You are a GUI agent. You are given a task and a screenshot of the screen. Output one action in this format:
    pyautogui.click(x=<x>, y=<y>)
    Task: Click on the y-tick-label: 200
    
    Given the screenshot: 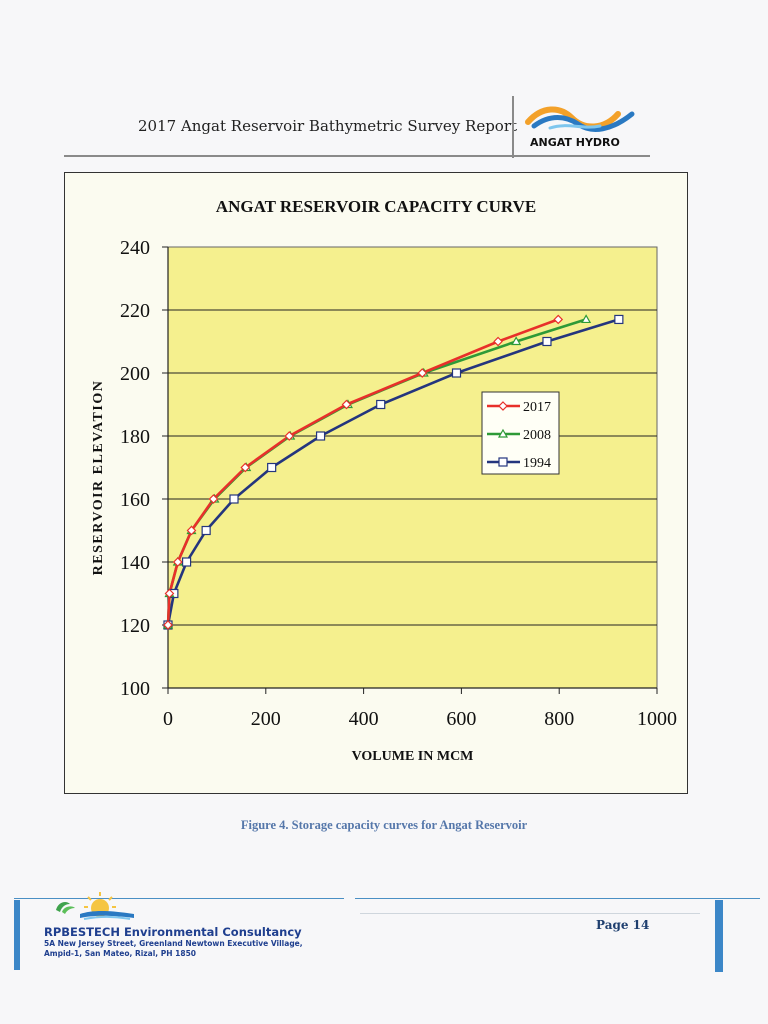 What is the action you would take?
    pyautogui.click(x=135, y=374)
    